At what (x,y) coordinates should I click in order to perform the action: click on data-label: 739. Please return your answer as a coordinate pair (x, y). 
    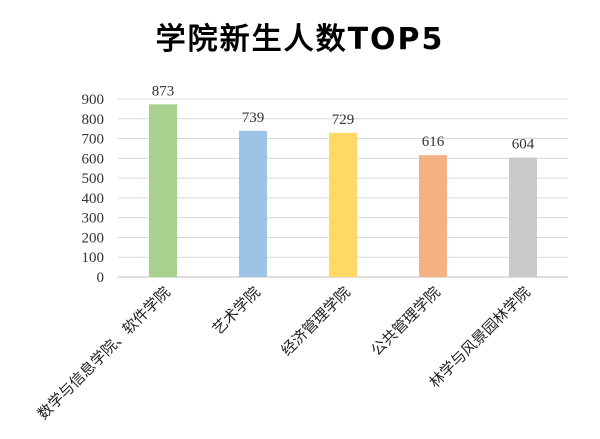
    Looking at the image, I should click on (253, 118).